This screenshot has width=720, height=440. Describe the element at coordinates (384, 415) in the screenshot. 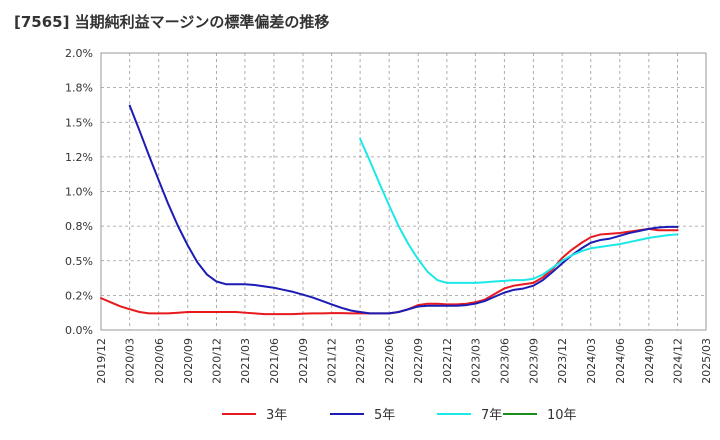

I see `legend-label: 5年` at that location.